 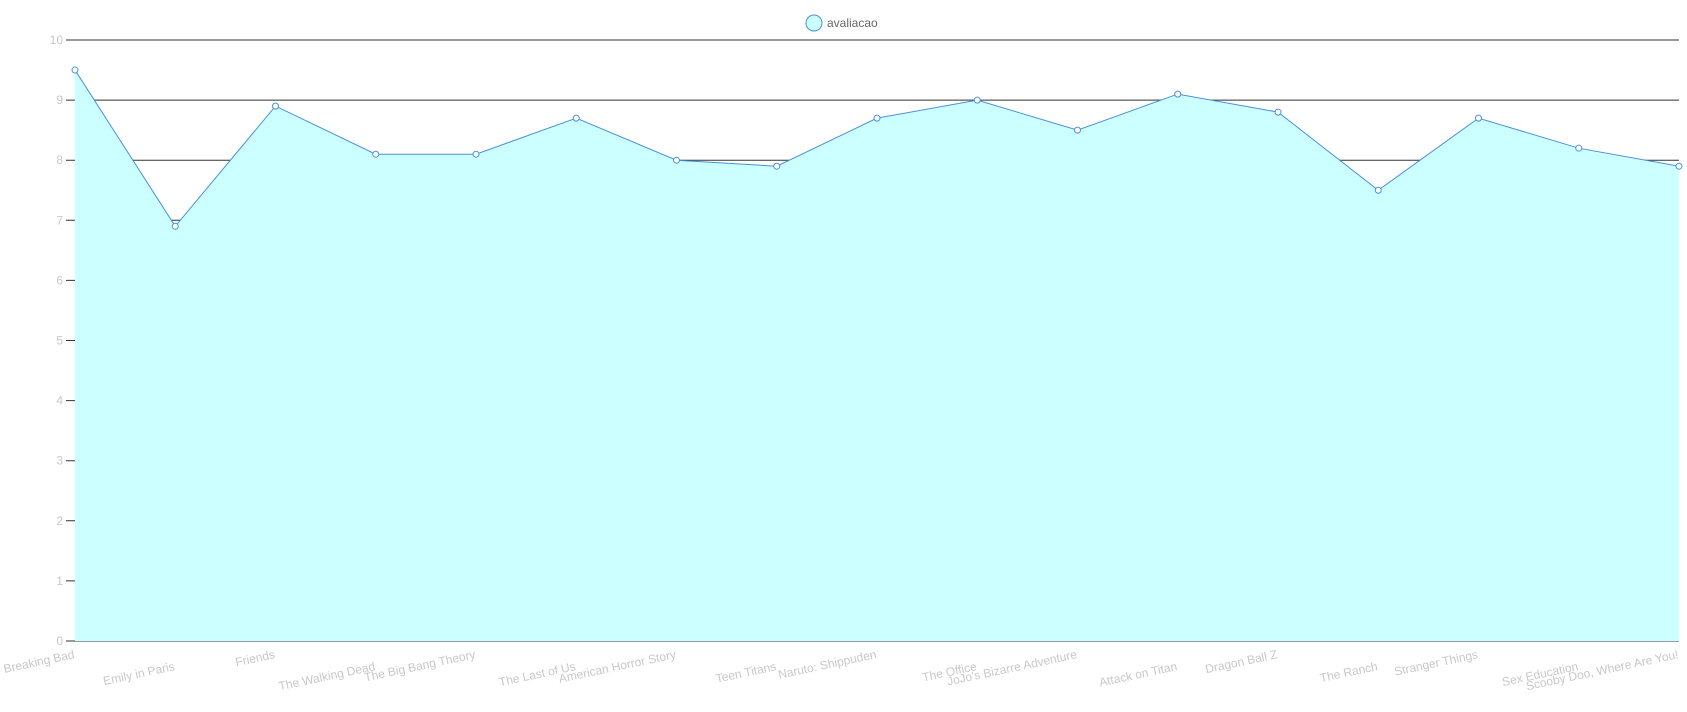 I want to click on legend: avaliacao, so click(x=841, y=23).